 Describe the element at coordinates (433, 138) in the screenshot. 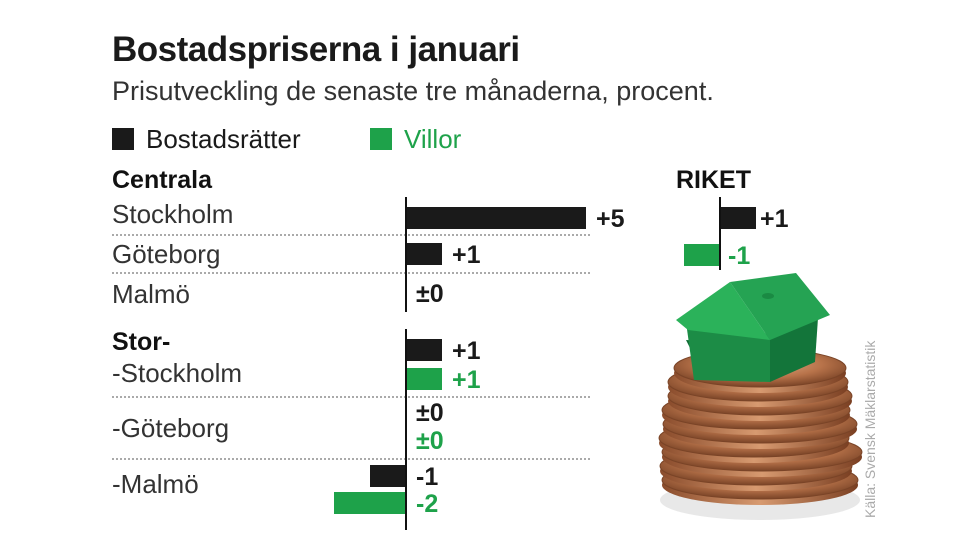

I see `legend-label-villor: Villor` at that location.